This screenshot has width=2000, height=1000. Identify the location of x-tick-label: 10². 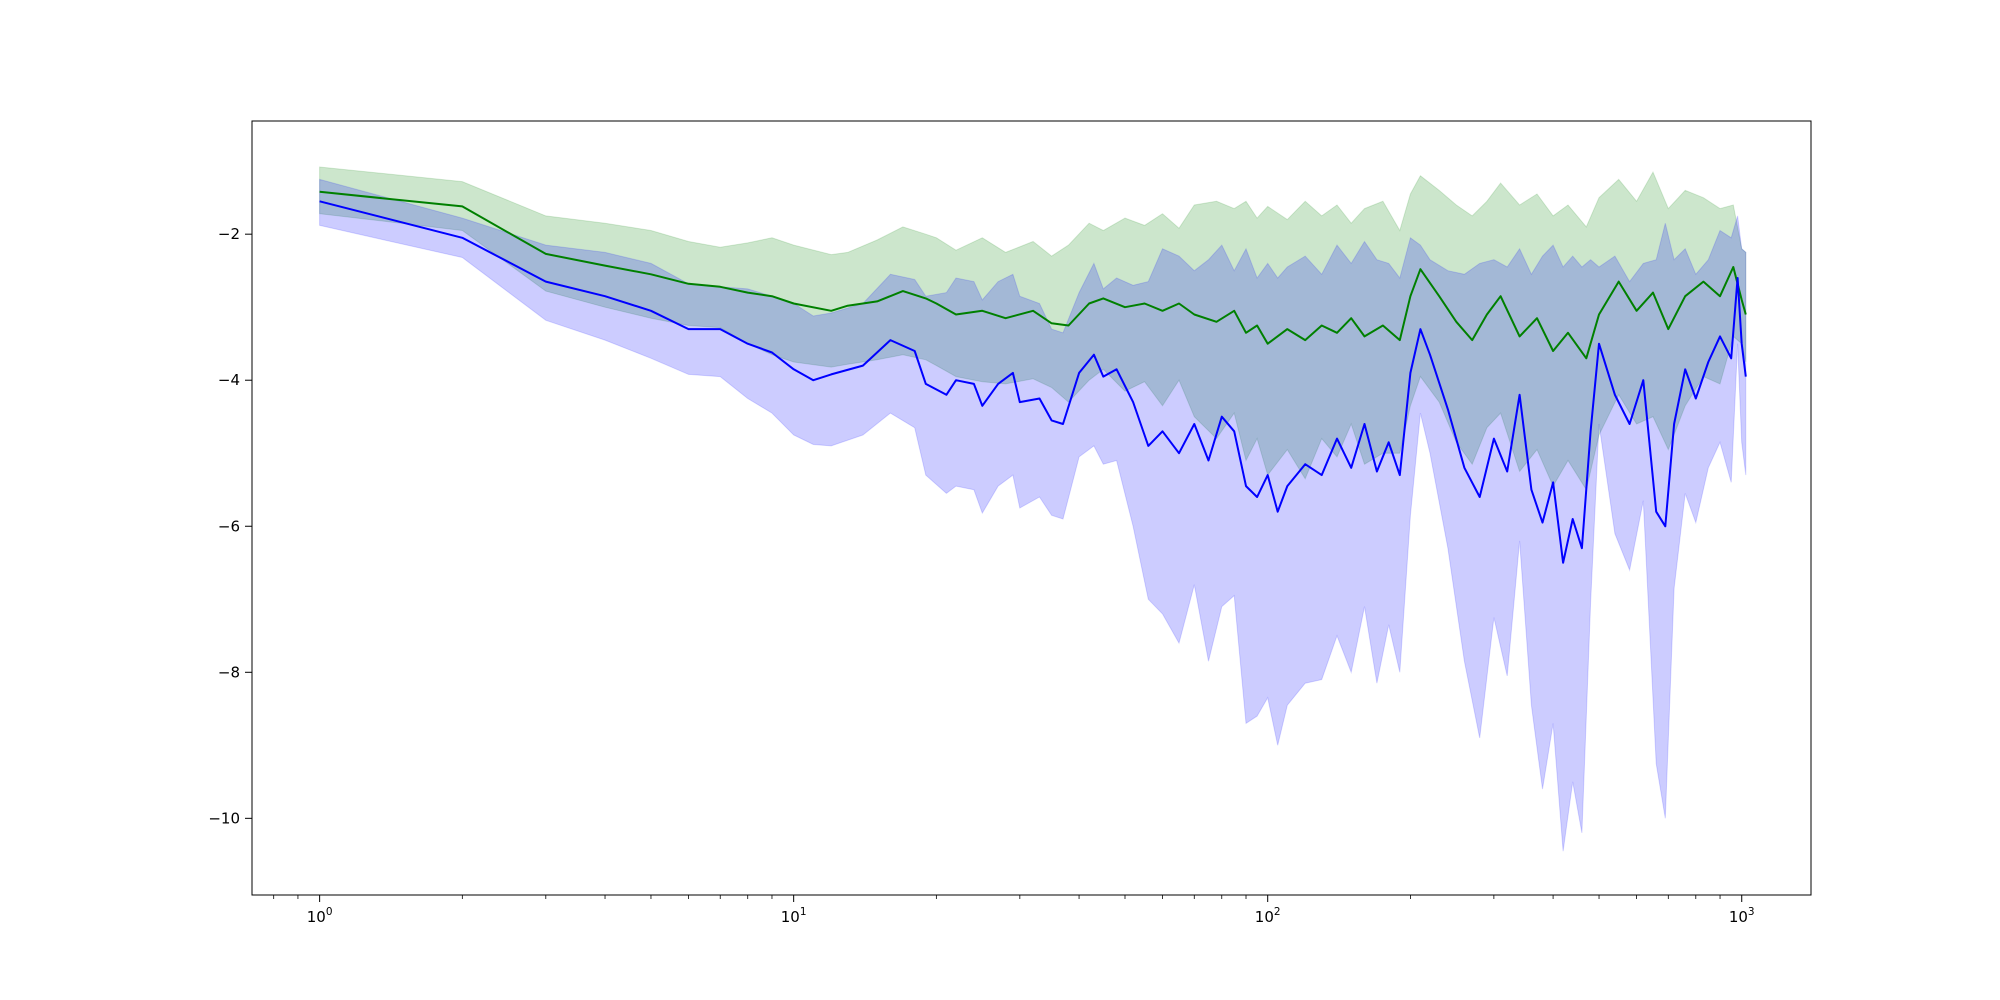
(1268, 916).